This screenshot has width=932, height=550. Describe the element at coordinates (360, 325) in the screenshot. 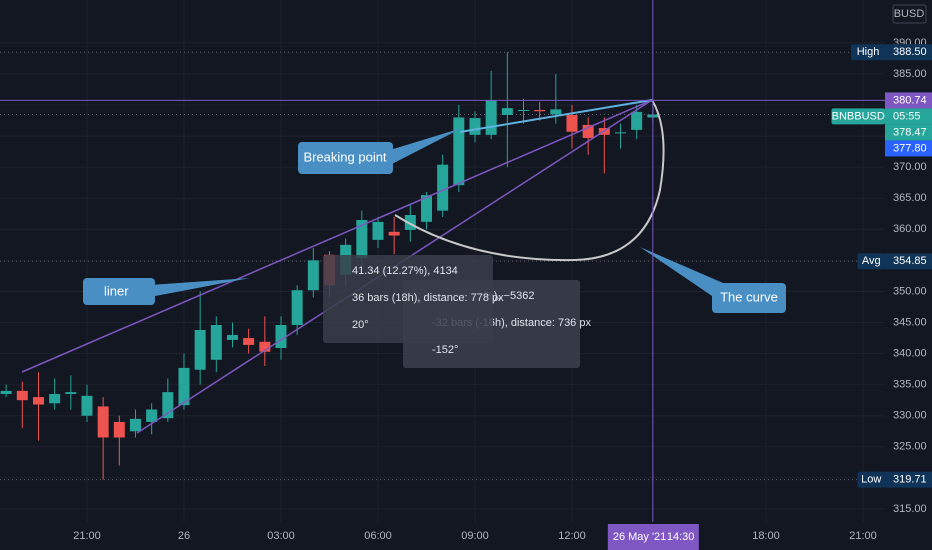

I see `measure-text: 20°` at that location.